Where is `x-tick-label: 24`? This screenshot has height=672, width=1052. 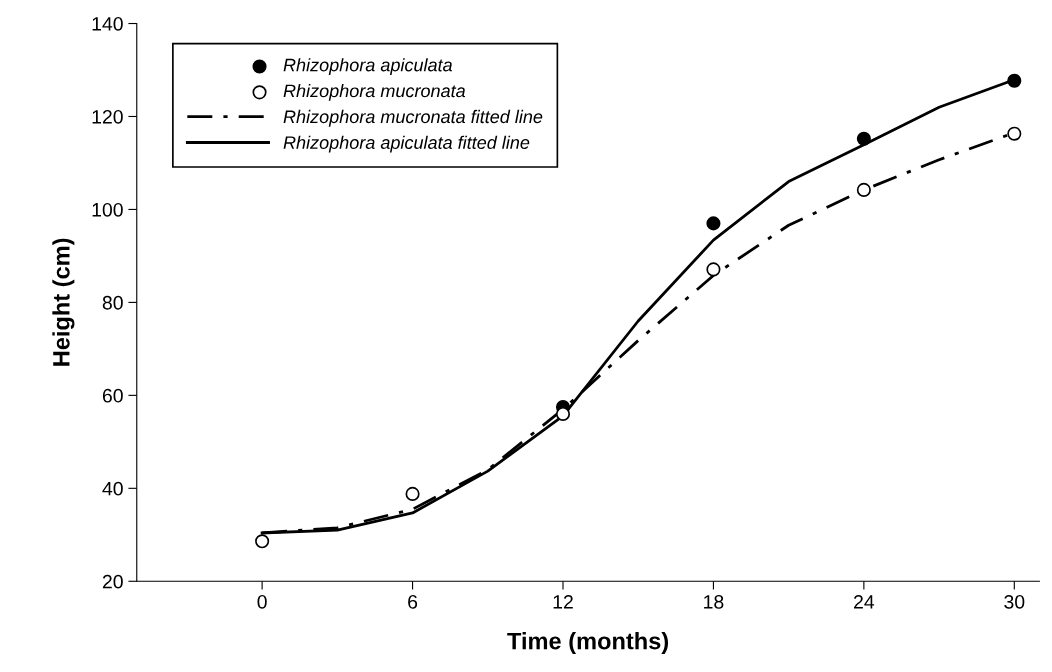 x-tick-label: 24 is located at coordinates (864, 601).